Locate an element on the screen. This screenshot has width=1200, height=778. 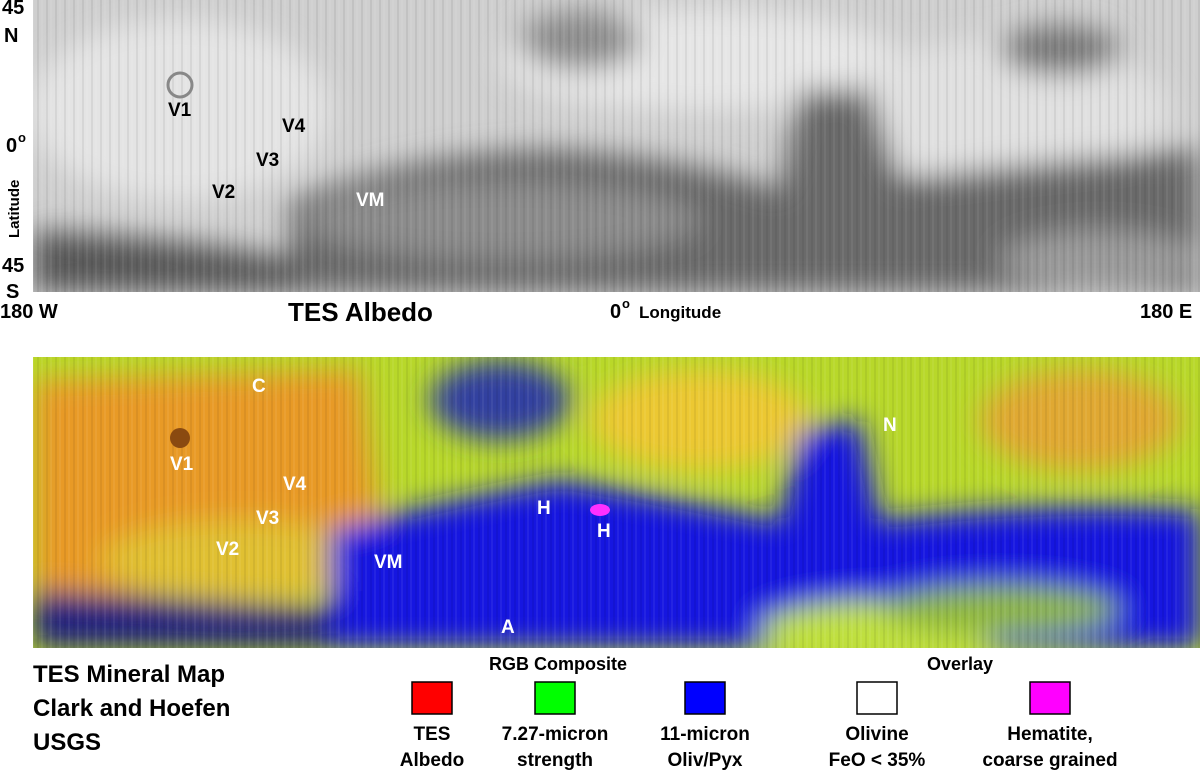
site-label: N is located at coordinates (890, 425).